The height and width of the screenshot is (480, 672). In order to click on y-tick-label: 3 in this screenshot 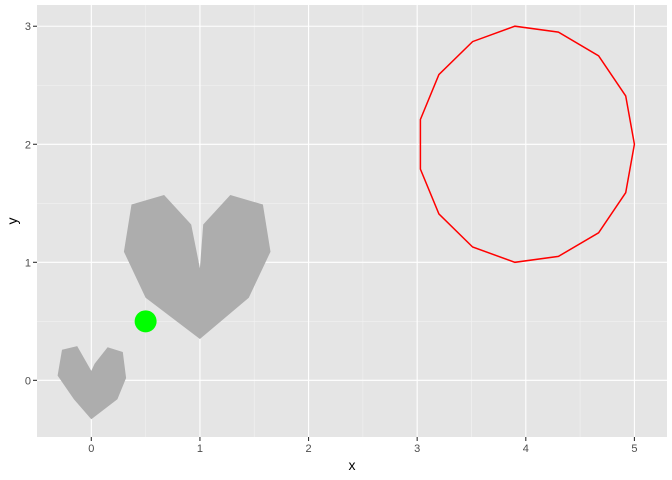, I will do `click(28, 27)`.